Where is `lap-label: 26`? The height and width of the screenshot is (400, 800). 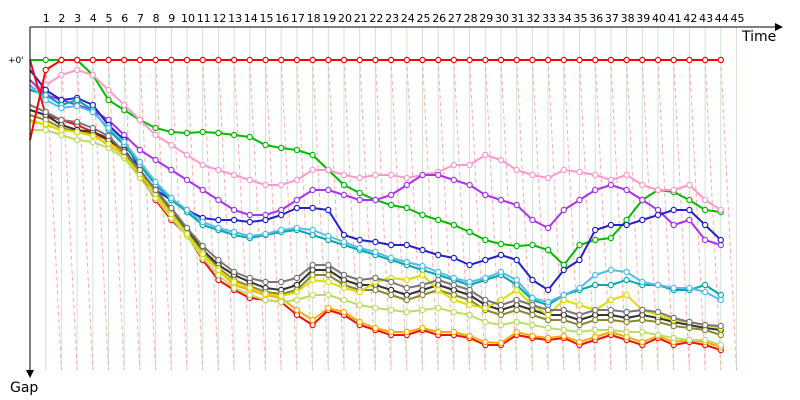 lap-label: 26 is located at coordinates (439, 18).